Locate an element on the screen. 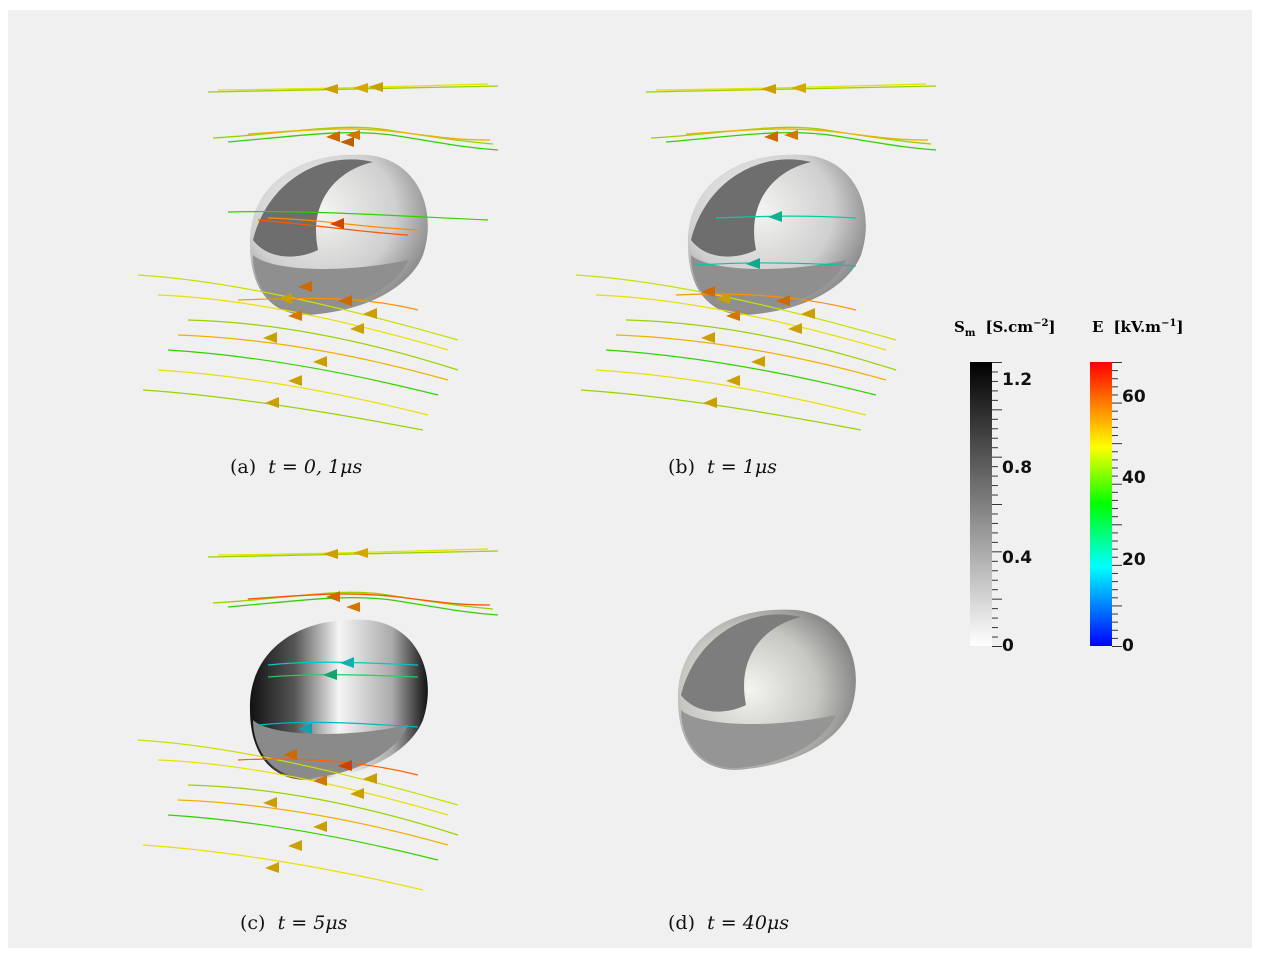 This screenshot has height=958, width=1262. colorbar-e-tick-2: 40 is located at coordinates (1134, 478).